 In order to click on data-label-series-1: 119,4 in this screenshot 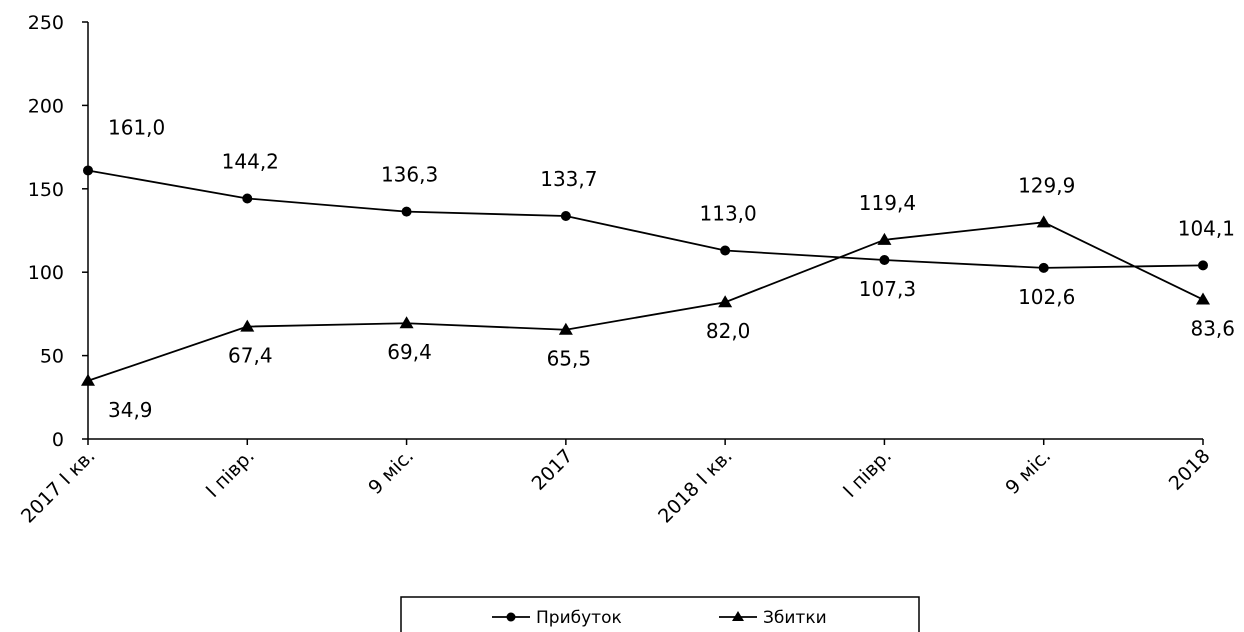, I will do `click(887, 203)`.